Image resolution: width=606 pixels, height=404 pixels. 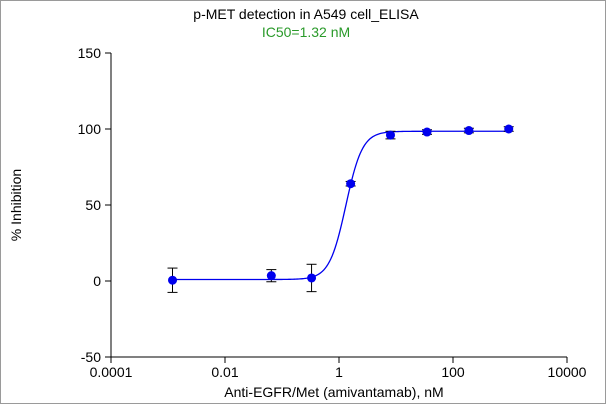 I want to click on chart-subtitle: IC50=1.32 nM, so click(x=306, y=32).